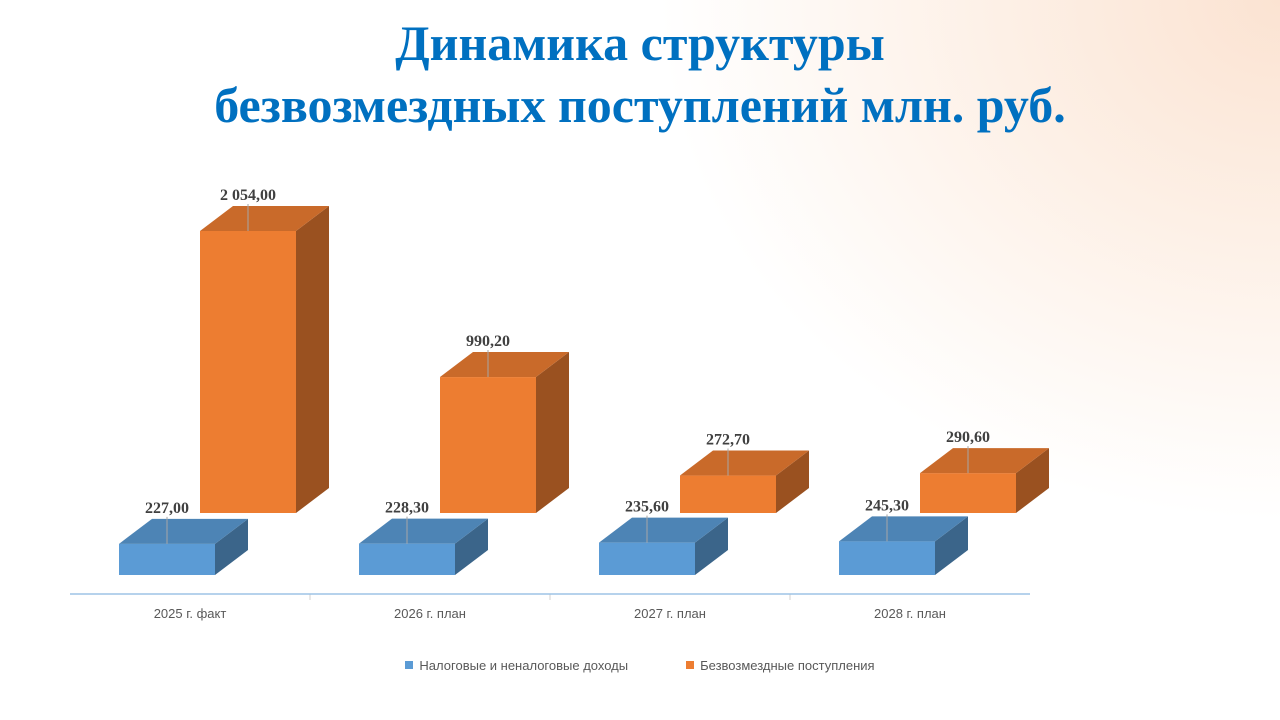 This screenshot has width=1280, height=720. I want to click on legend-swatch-grants, so click(690, 665).